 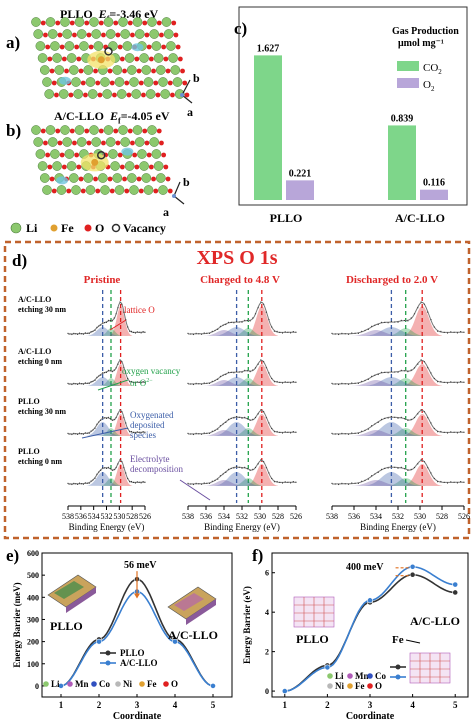 I want to click on x-tick-label: 538, so click(x=188, y=516).